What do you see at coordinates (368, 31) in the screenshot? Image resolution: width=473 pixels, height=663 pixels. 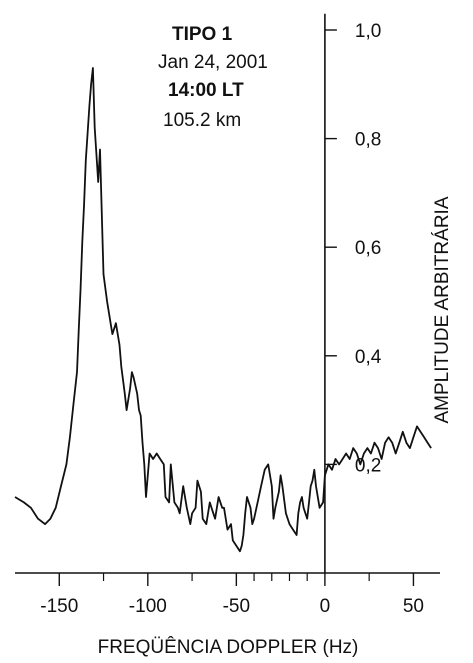 I see `y-tick-label: 1,0` at bounding box center [368, 31].